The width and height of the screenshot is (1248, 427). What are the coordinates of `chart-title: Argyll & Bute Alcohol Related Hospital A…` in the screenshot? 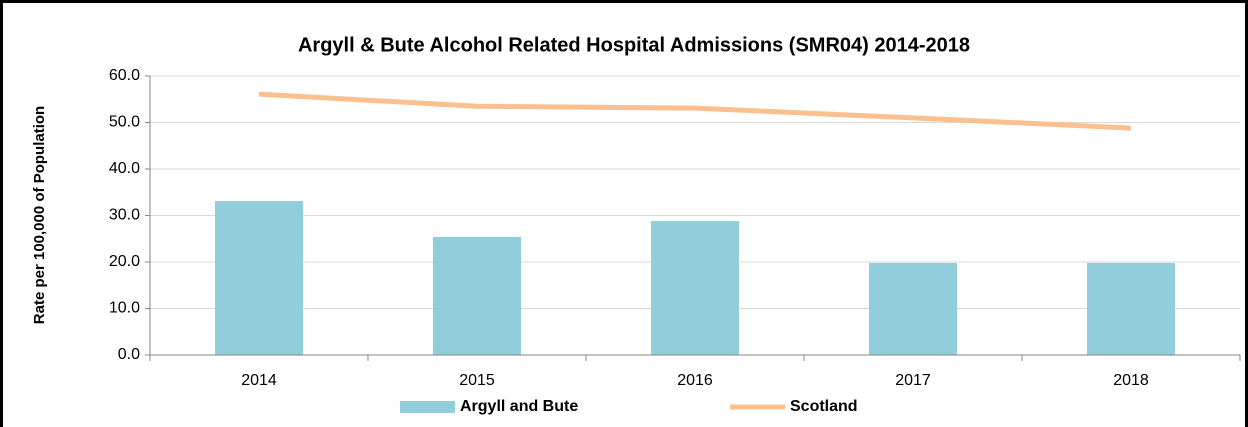 It's located at (634, 45).